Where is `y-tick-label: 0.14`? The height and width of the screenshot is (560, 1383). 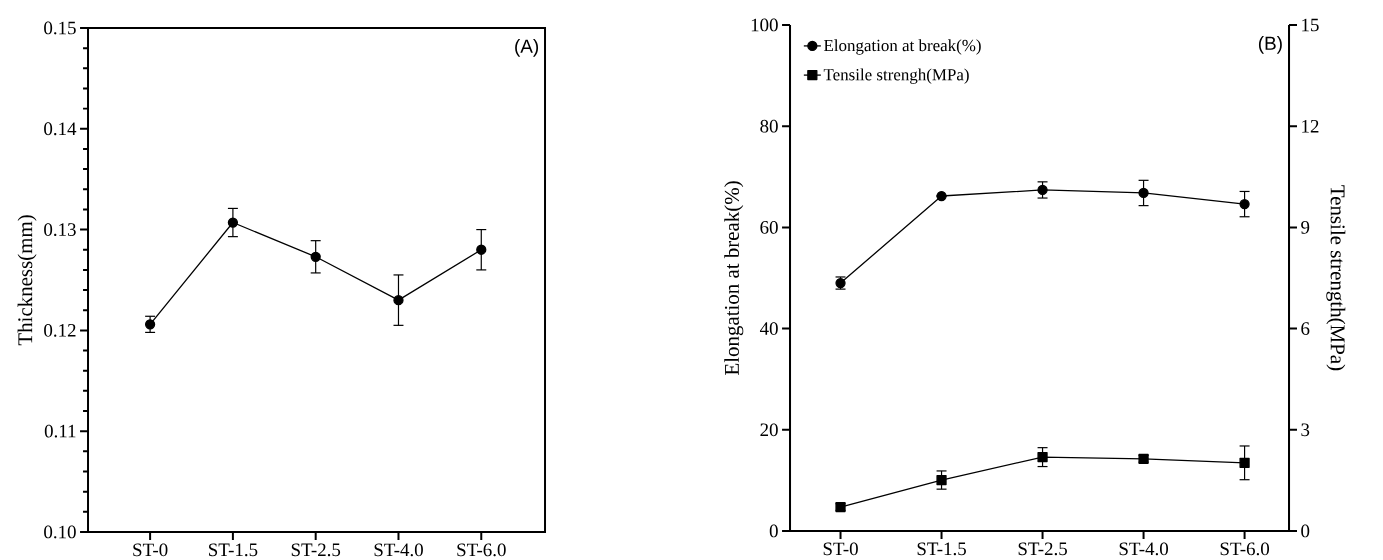 y-tick-label: 0.14 is located at coordinates (60, 129).